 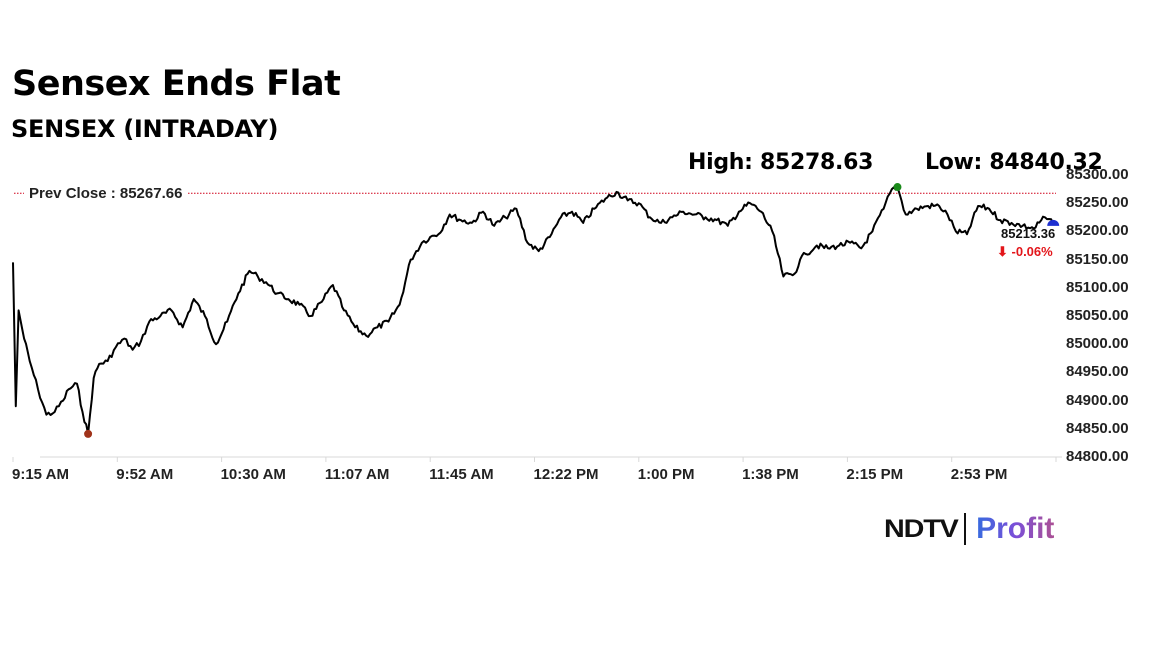 I want to click on y-tick-label: 84850.00, so click(x=1097, y=428).